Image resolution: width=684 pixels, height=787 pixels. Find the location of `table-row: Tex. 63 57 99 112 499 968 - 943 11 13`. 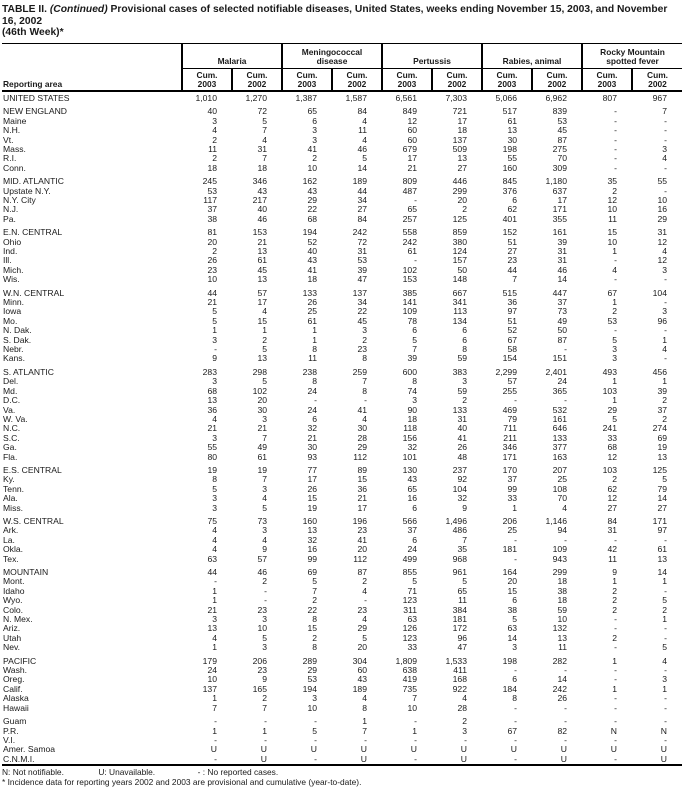

table-row: Tex. 63 57 99 112 499 968 - 943 11 13 is located at coordinates (342, 559).